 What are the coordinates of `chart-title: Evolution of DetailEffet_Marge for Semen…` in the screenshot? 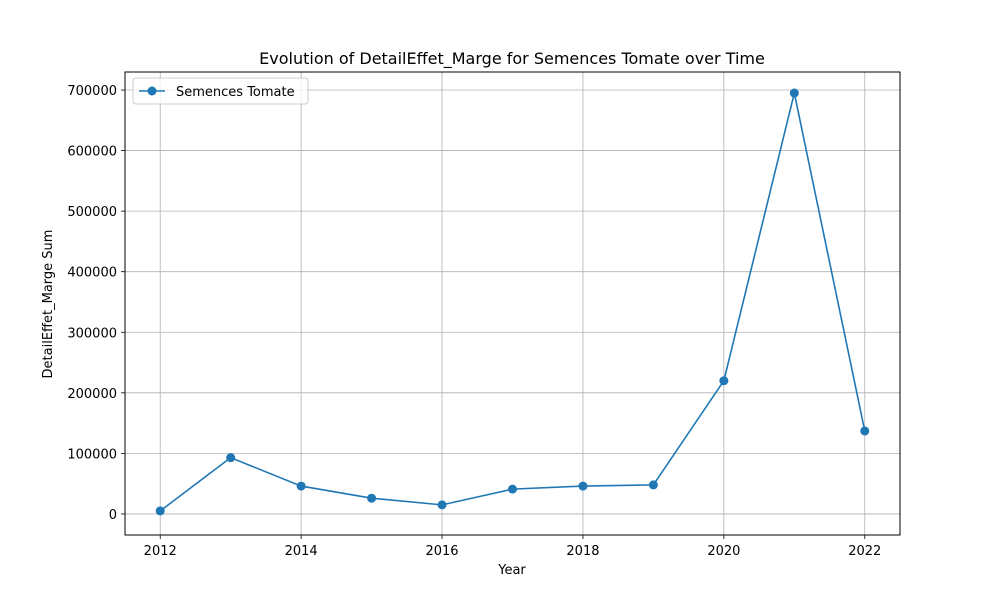 It's located at (512, 59).